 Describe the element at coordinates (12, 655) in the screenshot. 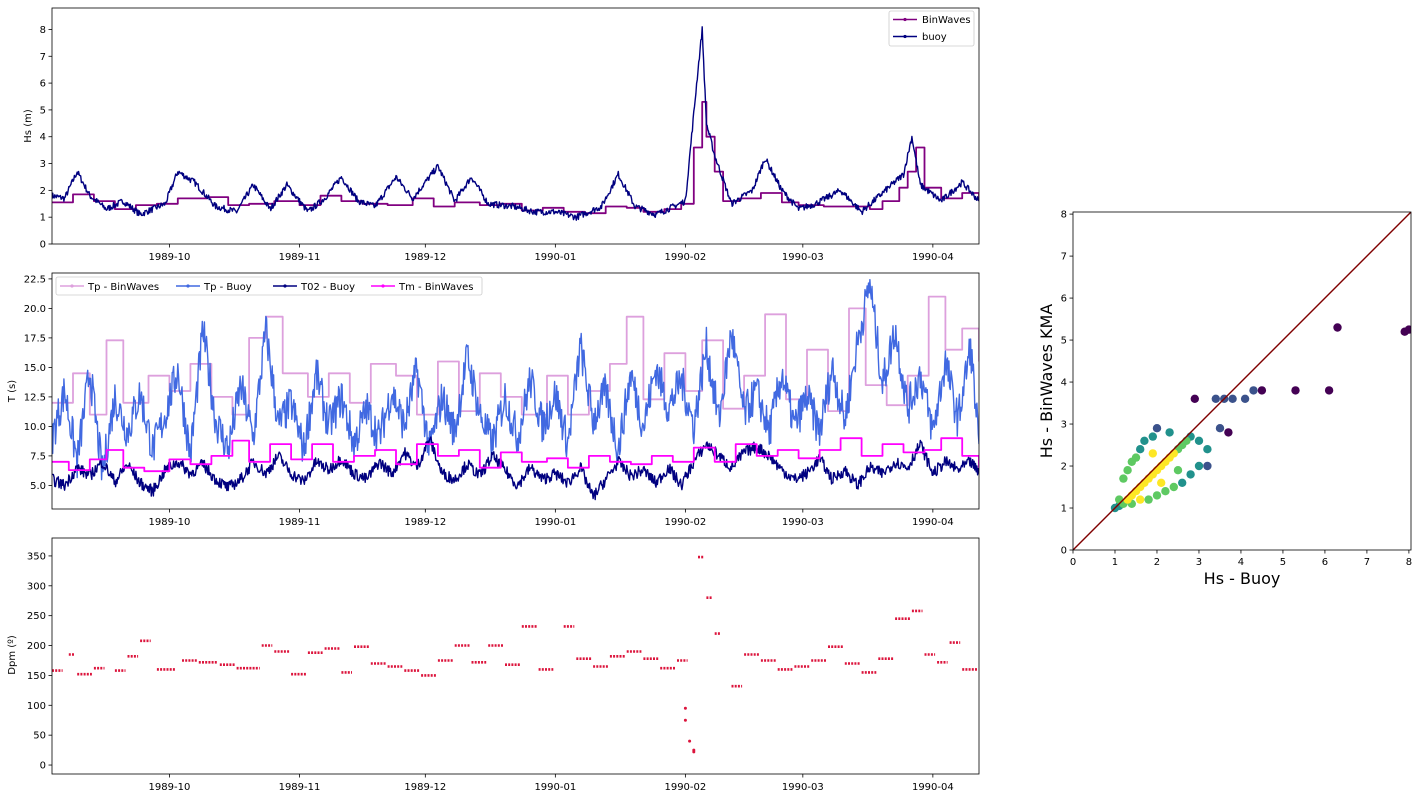

I see `dpm-ylabel: Dpm (º)` at that location.